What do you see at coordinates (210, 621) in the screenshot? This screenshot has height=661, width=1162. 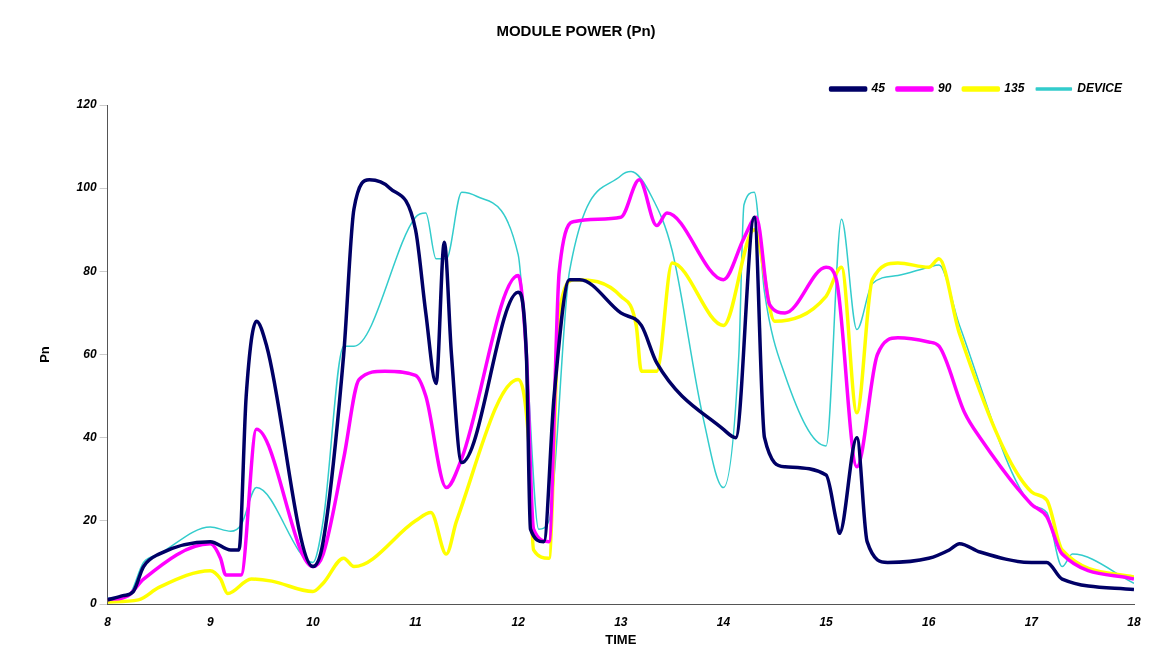 I see `x-tick-label: 9` at bounding box center [210, 621].